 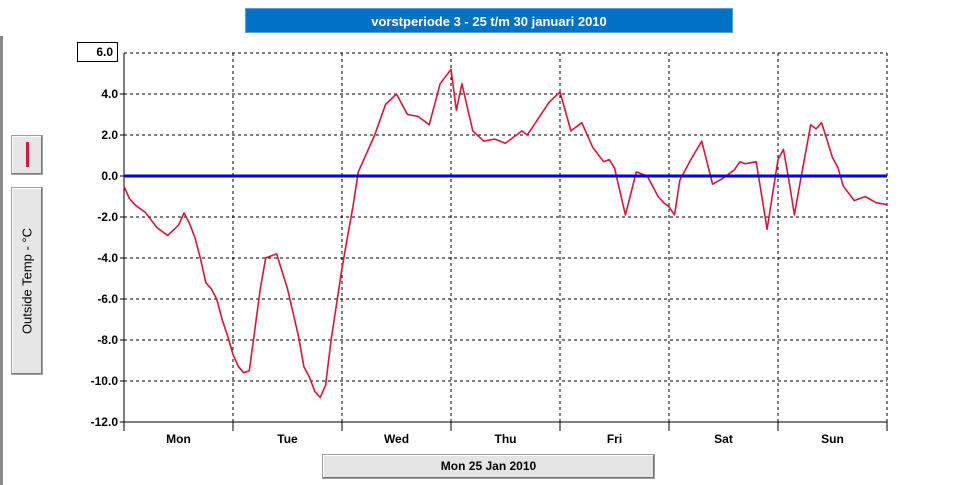 What do you see at coordinates (107, 299) in the screenshot?
I see `y-tick-label: -6.0` at bounding box center [107, 299].